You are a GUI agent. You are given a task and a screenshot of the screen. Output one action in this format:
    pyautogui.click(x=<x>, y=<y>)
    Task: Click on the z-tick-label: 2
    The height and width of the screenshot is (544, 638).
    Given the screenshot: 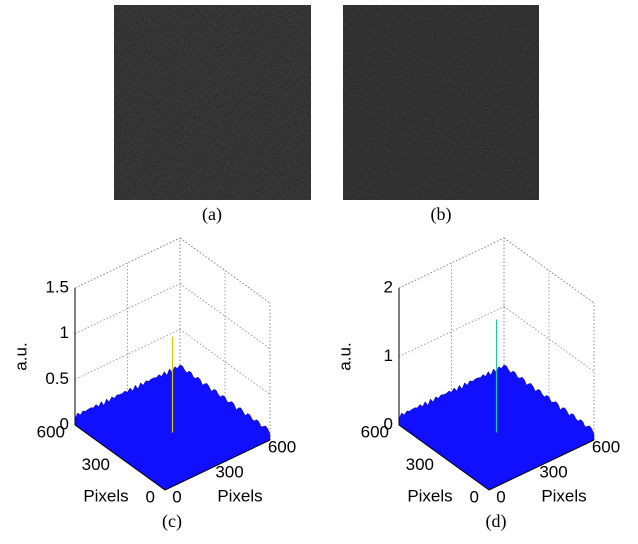 What is the action you would take?
    pyautogui.click(x=388, y=286)
    